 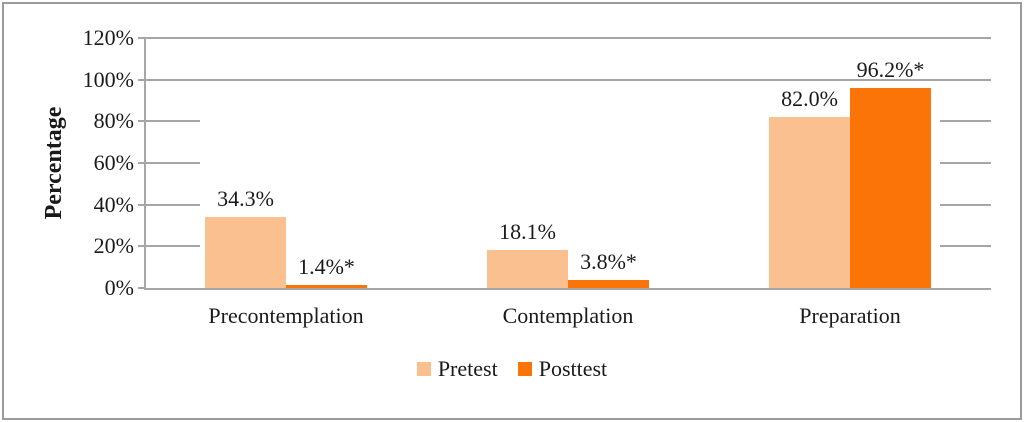 What do you see at coordinates (608, 262) in the screenshot?
I see `data-label-posttest-1: 3.8%*` at bounding box center [608, 262].